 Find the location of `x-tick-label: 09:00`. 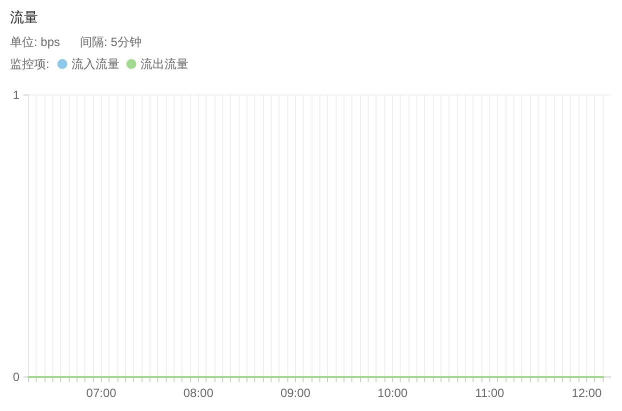

x-tick-label: 09:00 is located at coordinates (295, 393).